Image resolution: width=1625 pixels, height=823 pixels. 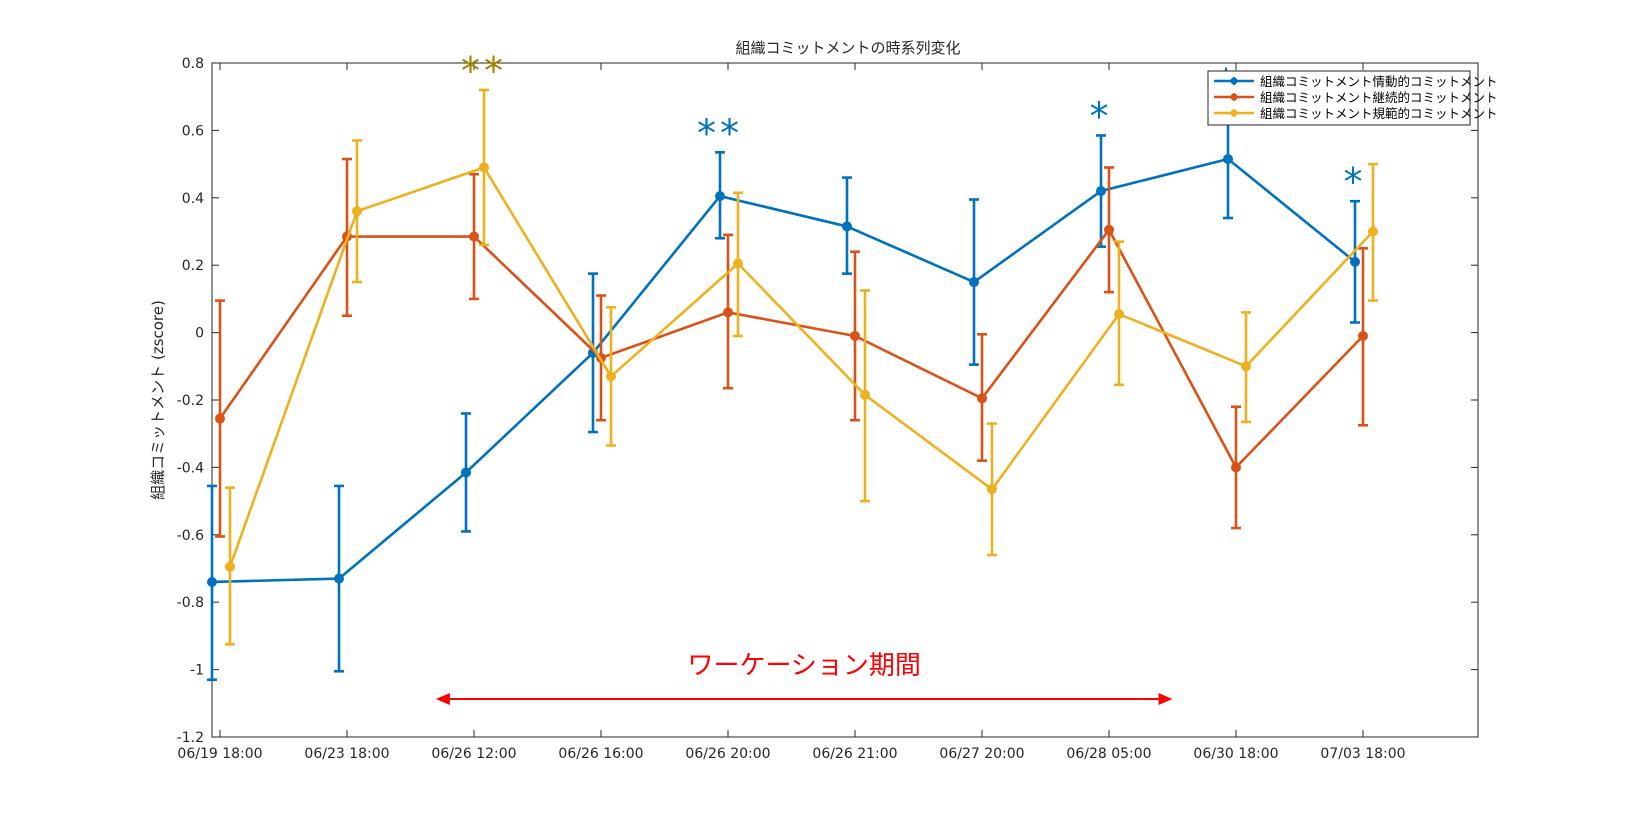 I want to click on y-tick-label: -0.6, so click(x=190, y=536).